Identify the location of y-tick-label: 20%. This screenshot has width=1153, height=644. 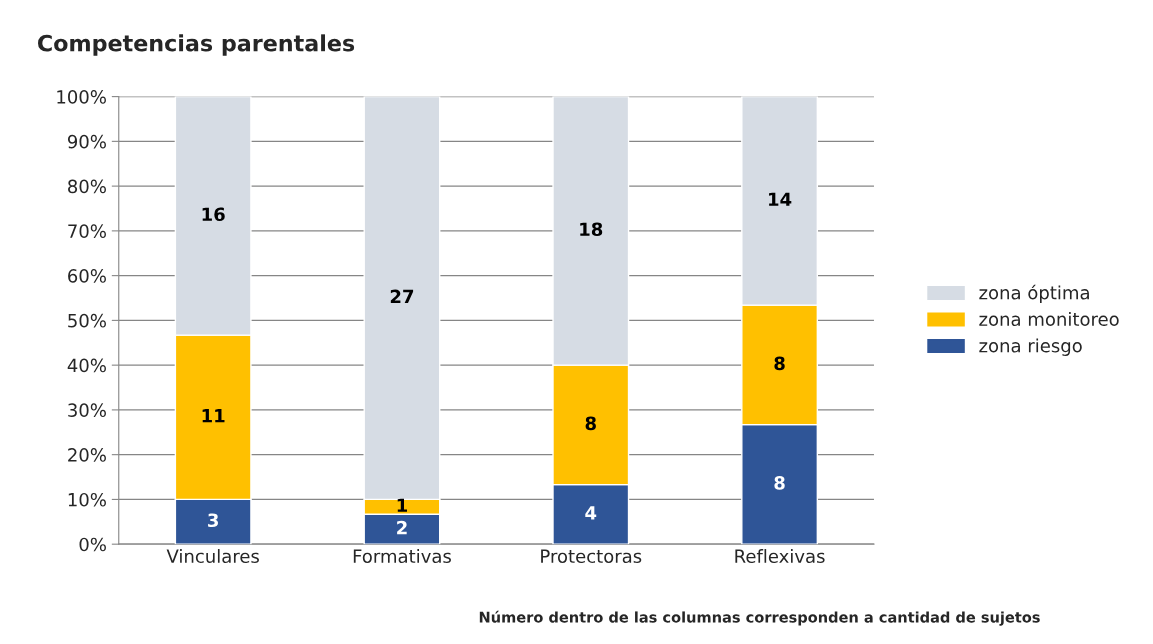
(87, 455).